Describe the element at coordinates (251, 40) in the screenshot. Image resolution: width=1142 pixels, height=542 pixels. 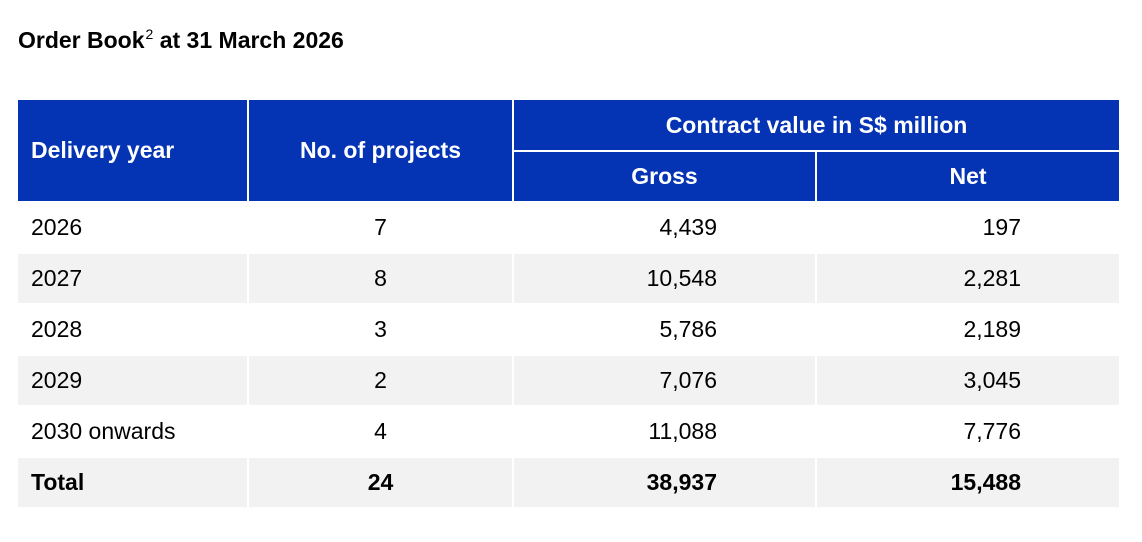
I see `title-rest: at 31 March 2026` at that location.